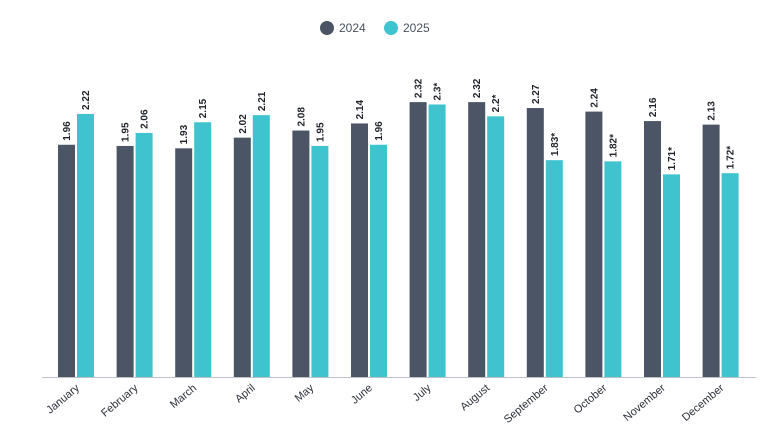  What do you see at coordinates (536, 94) in the screenshot?
I see `data-label-2024-september: 2.27` at bounding box center [536, 94].